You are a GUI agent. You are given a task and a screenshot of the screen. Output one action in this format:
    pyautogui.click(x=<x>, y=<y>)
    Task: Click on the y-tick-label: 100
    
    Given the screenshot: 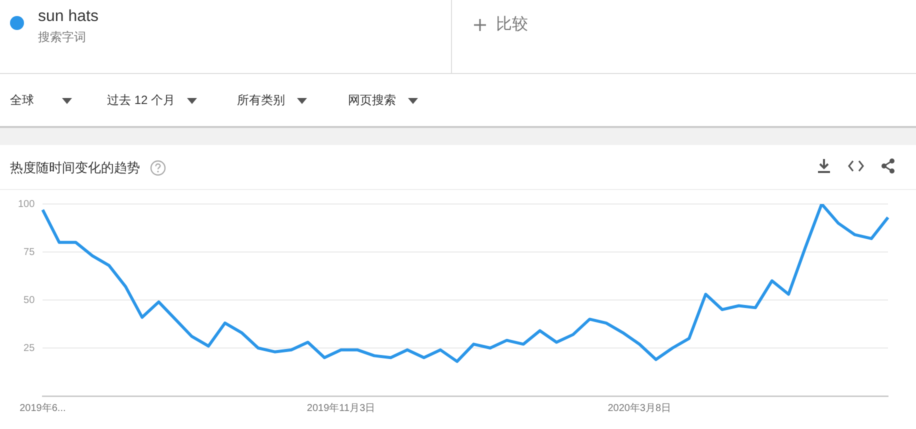 What is the action you would take?
    pyautogui.click(x=27, y=204)
    